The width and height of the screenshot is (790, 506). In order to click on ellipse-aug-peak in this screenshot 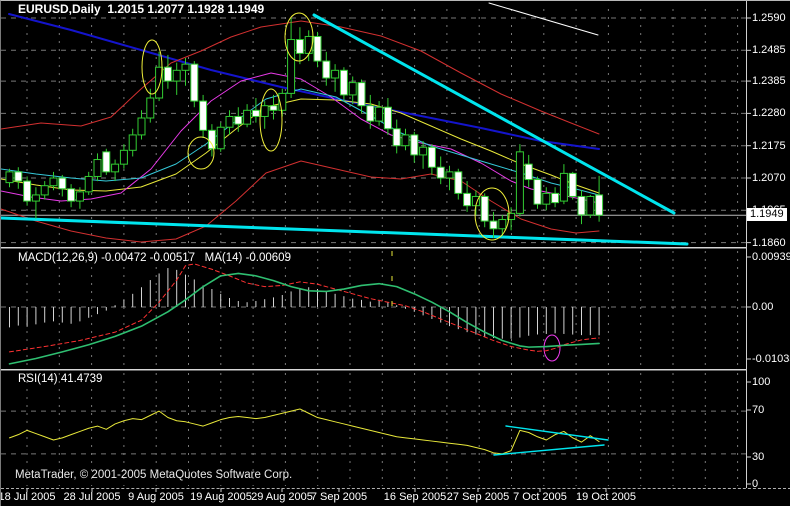, I will do `click(152, 67)`.